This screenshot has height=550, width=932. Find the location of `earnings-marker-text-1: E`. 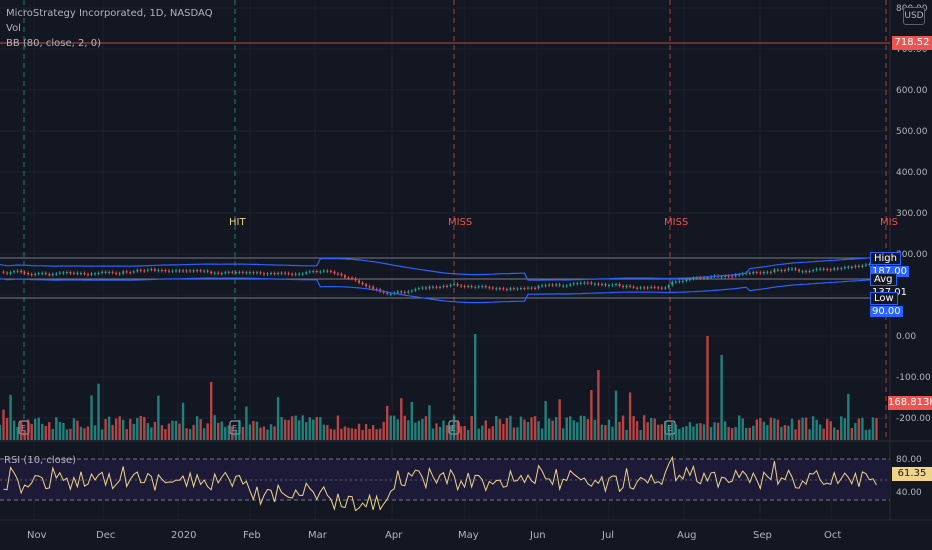

earnings-marker-text-1: E is located at coordinates (234, 428).